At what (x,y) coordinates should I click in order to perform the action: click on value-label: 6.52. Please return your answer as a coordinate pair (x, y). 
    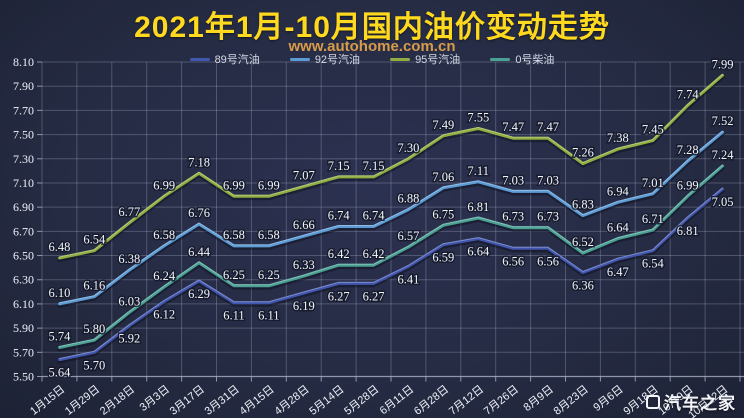
    Looking at the image, I should click on (583, 242).